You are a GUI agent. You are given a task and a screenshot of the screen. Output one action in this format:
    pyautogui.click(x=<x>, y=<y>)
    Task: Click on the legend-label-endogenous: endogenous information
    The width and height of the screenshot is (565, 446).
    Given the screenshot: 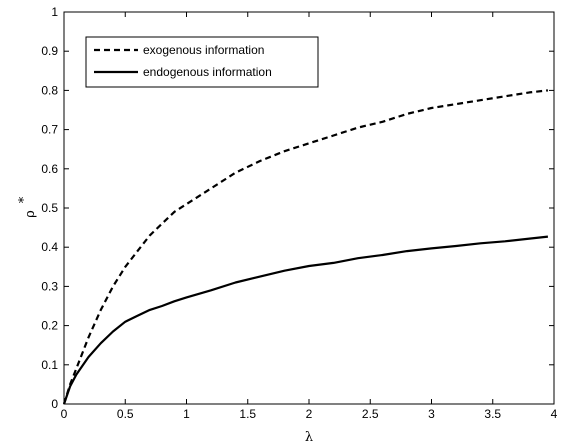 What is the action you would take?
    pyautogui.click(x=207, y=72)
    